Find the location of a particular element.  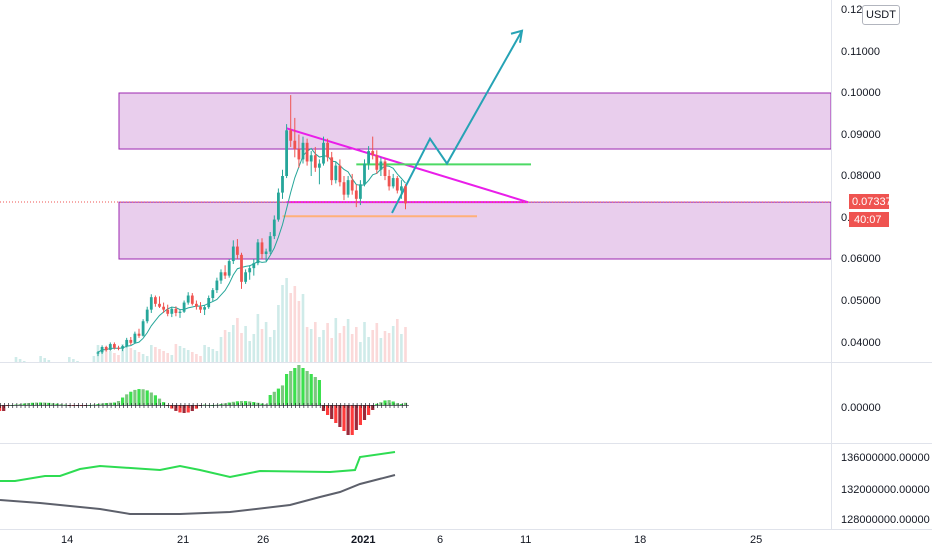

time-axis: 14 21 26 2021 6 11 18 25 is located at coordinates (411, 540).